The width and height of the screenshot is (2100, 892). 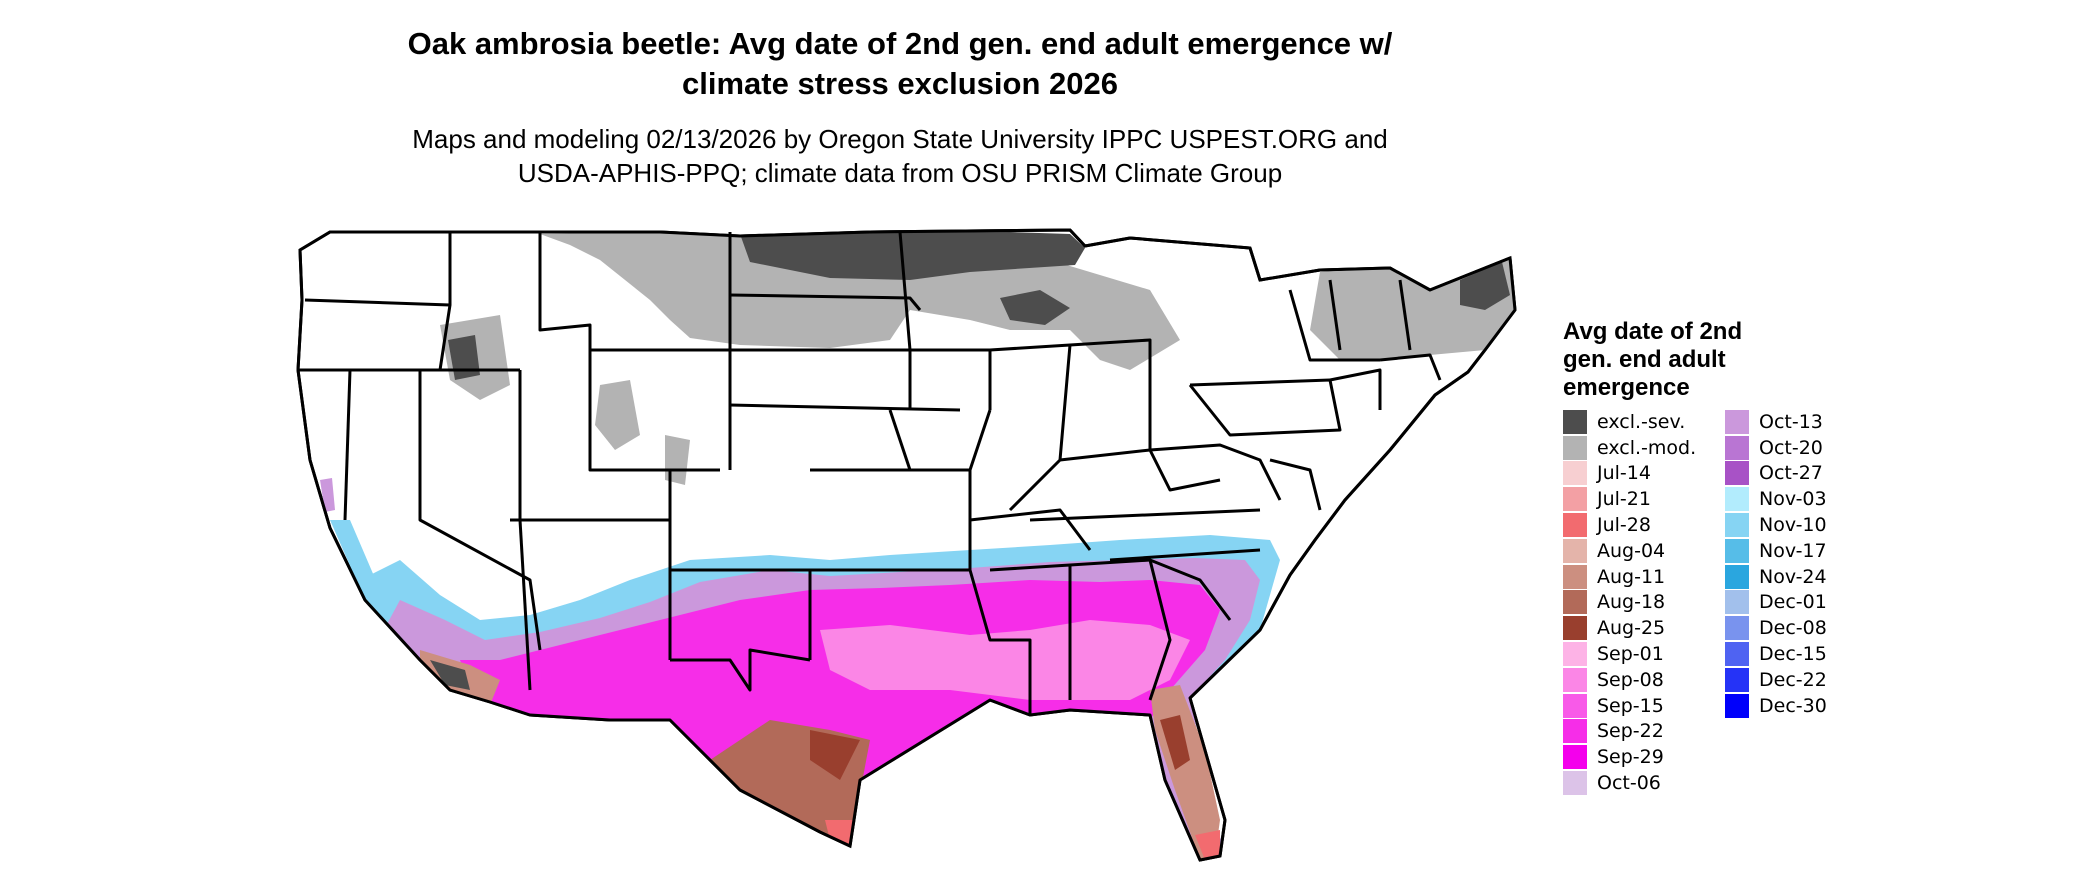 I want to click on legend-label: Sep-01, so click(x=1630, y=654).